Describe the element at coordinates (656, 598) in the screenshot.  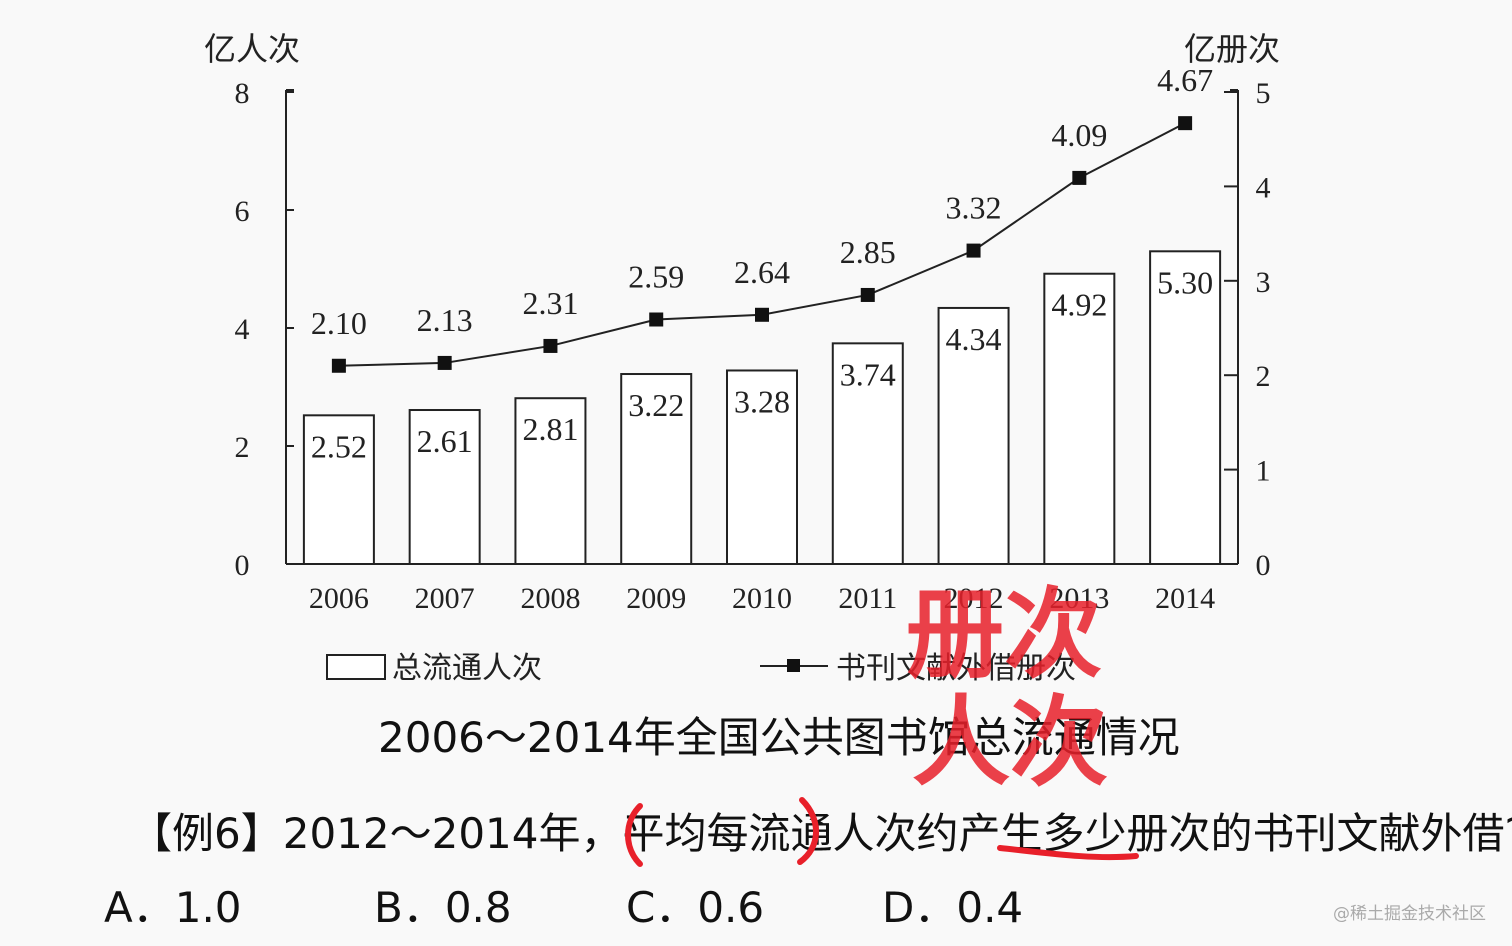
I see `x-tick-label: 2009` at that location.